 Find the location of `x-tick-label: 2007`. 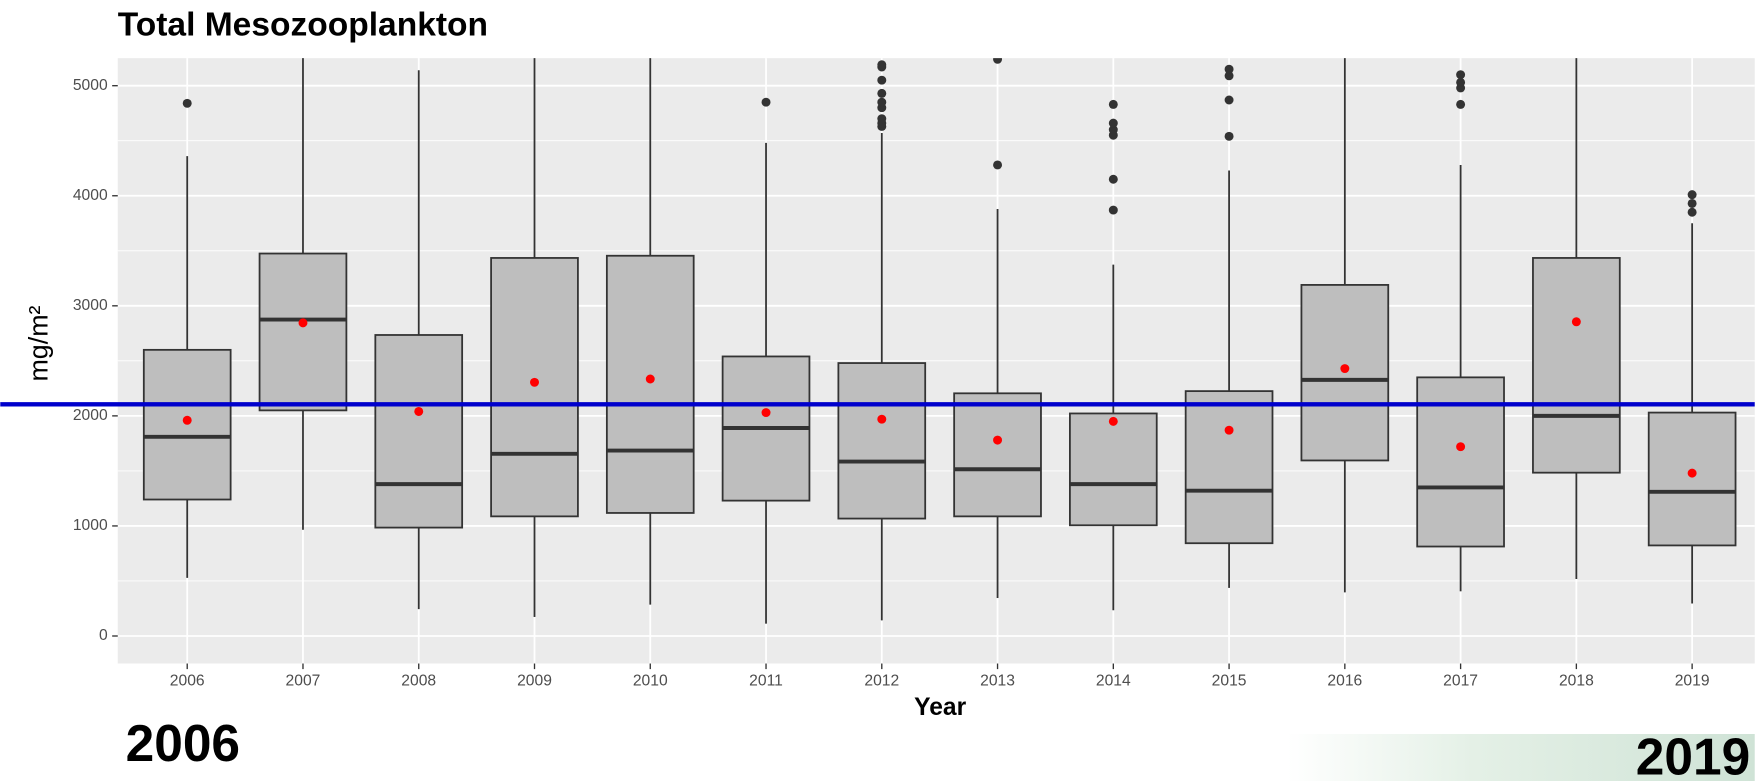

x-tick-label: 2007 is located at coordinates (303, 681).